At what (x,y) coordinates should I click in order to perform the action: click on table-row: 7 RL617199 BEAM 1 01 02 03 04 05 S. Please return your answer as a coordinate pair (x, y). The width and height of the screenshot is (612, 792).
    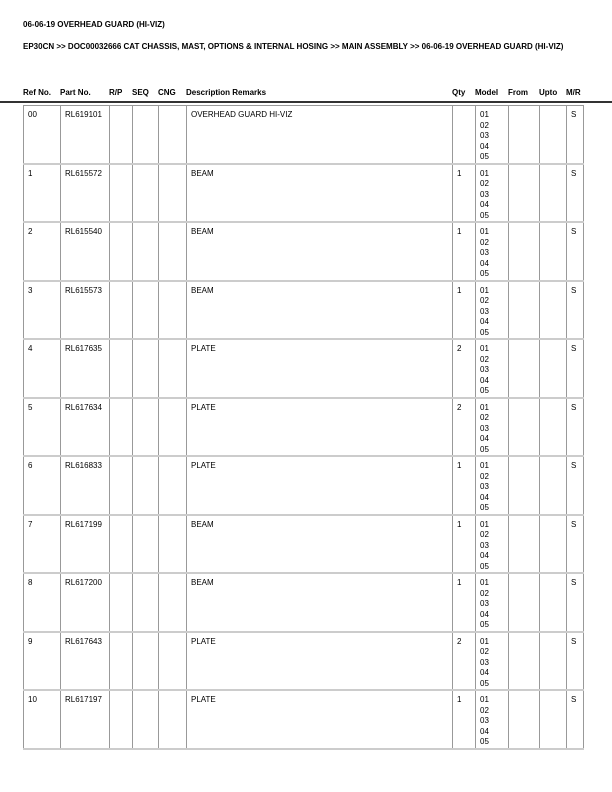
    Looking at the image, I should click on (303, 544).